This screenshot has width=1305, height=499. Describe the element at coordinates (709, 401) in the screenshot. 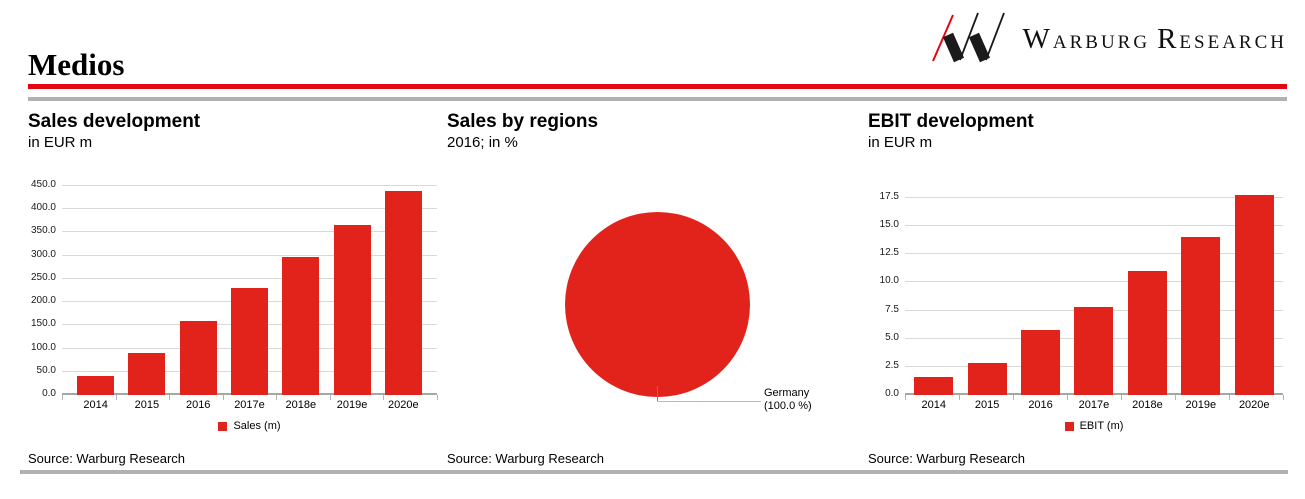

I see `callout-leader-horizontal` at that location.